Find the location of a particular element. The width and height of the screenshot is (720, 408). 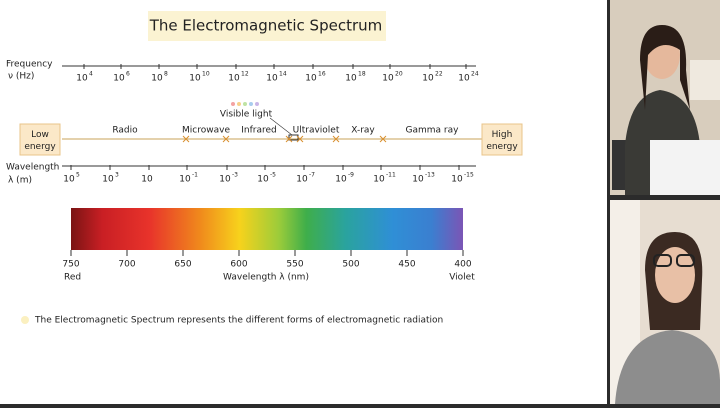

tick-exponent: 8 is located at coordinates (166, 74).